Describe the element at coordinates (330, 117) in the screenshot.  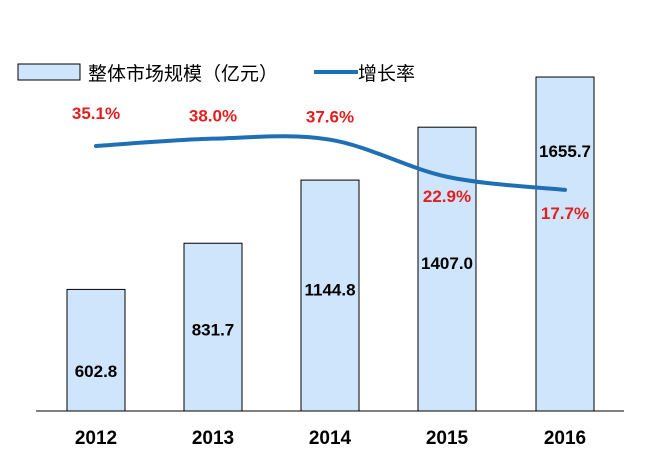
I see `rate-value-label-2014: 37.6%` at that location.